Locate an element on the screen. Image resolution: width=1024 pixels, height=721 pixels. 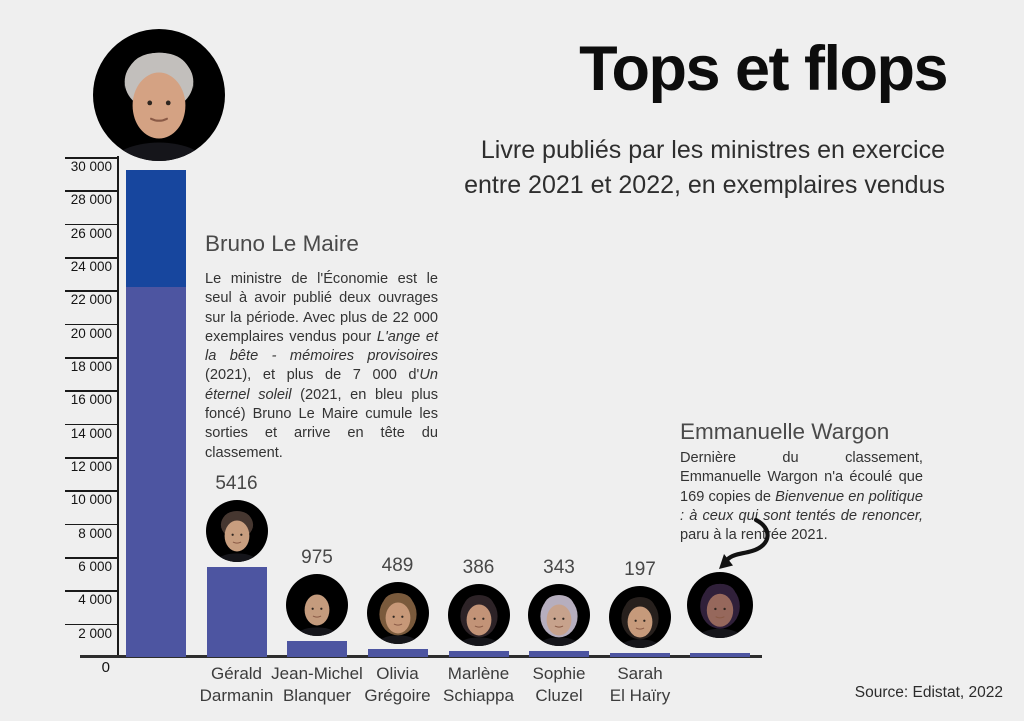
bar-value-label-sarah-el-hairy: 197 is located at coordinates (640, 569).